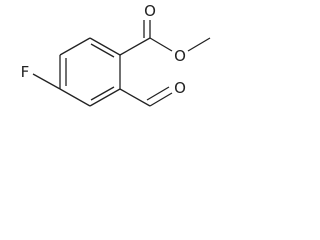  I want to click on atom-label: F, so click(25, 72).